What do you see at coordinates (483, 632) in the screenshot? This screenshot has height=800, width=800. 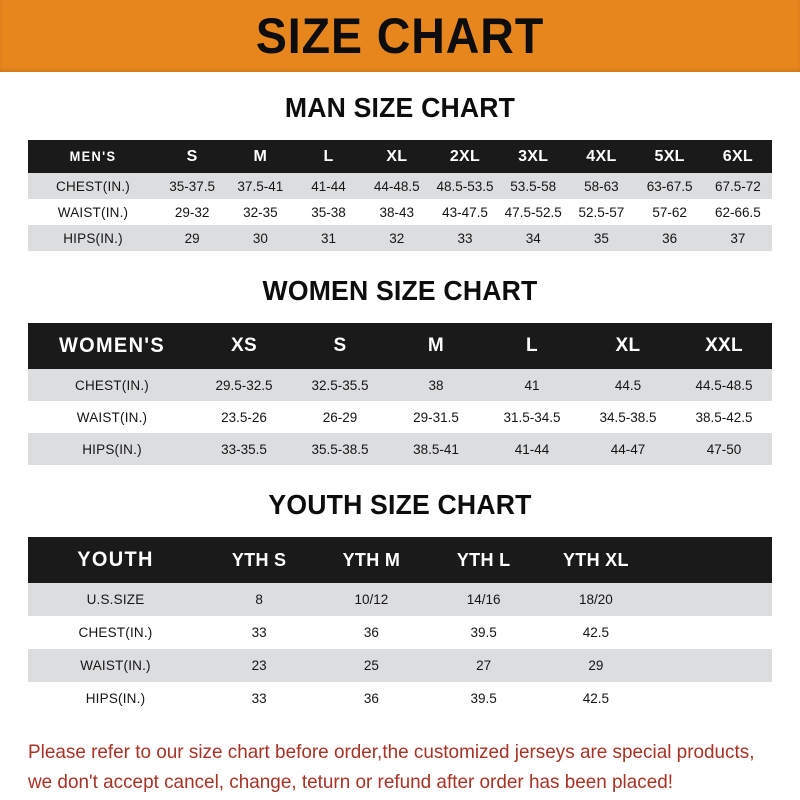 I see `youth-chest-l: 39.5` at bounding box center [483, 632].